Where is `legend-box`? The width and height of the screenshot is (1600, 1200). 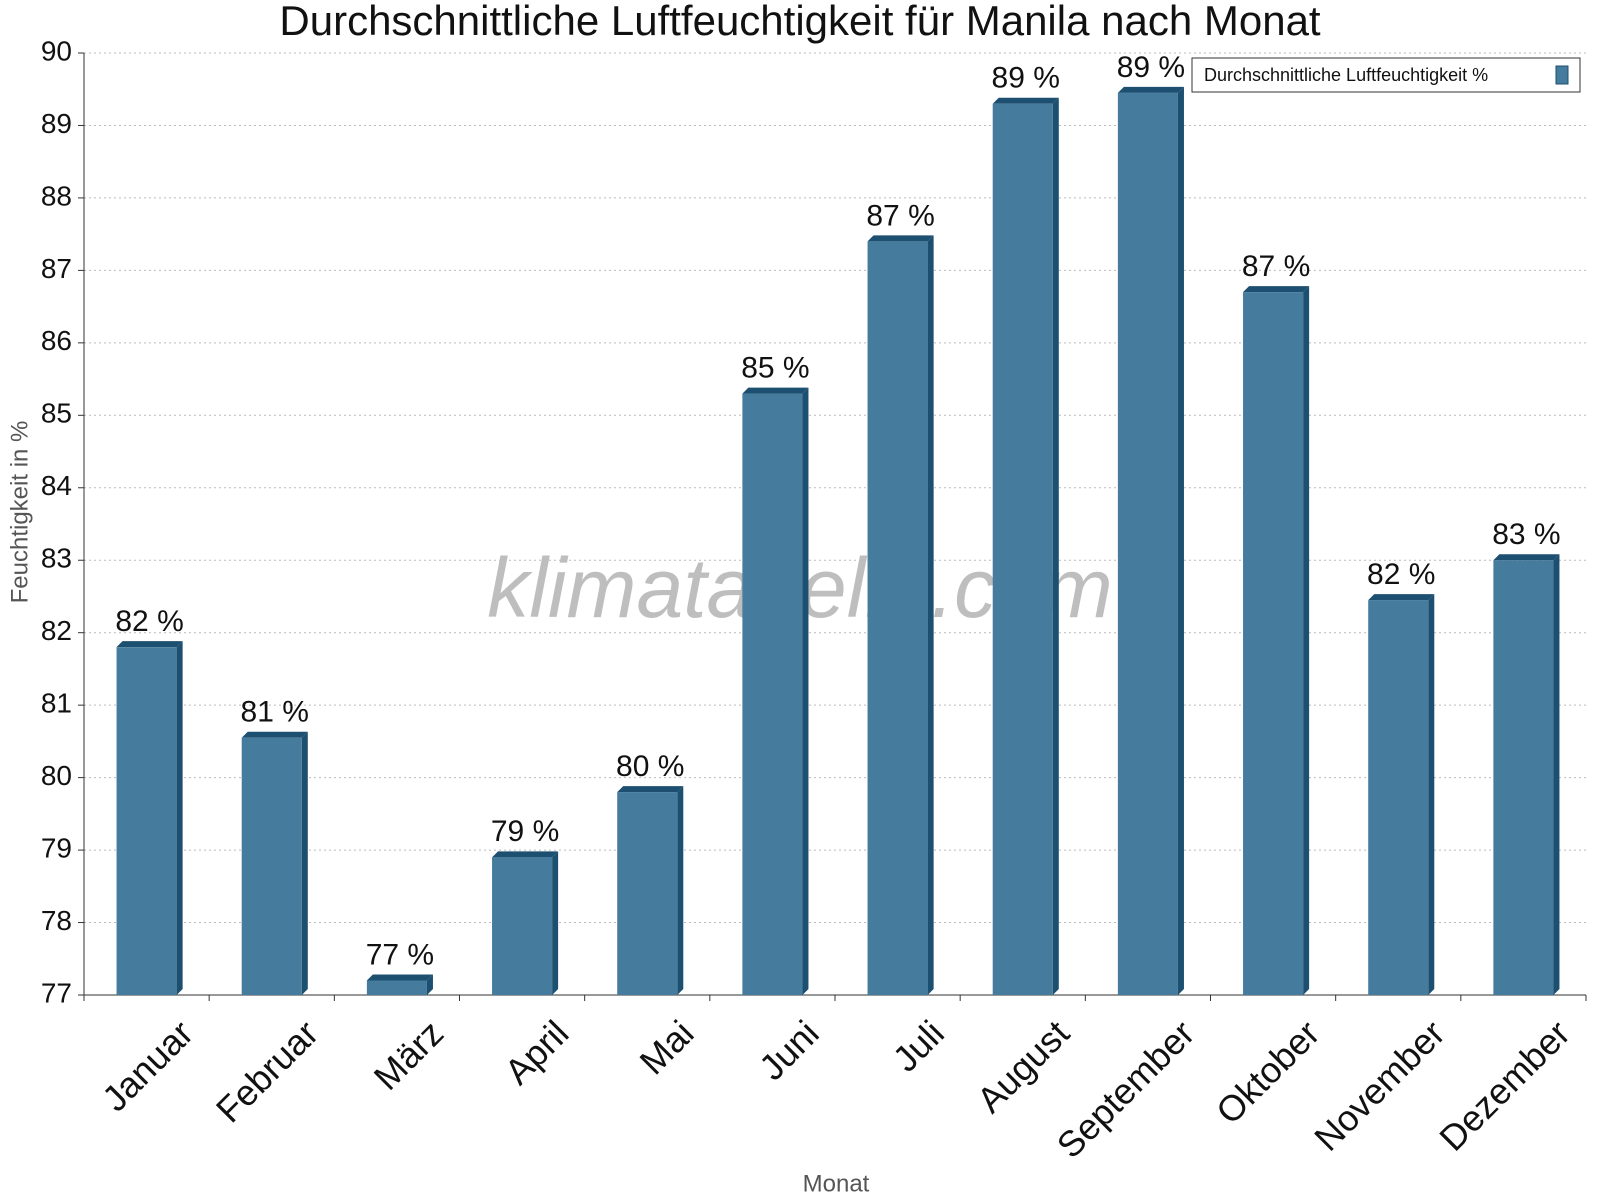
legend-box is located at coordinates (1386, 75).